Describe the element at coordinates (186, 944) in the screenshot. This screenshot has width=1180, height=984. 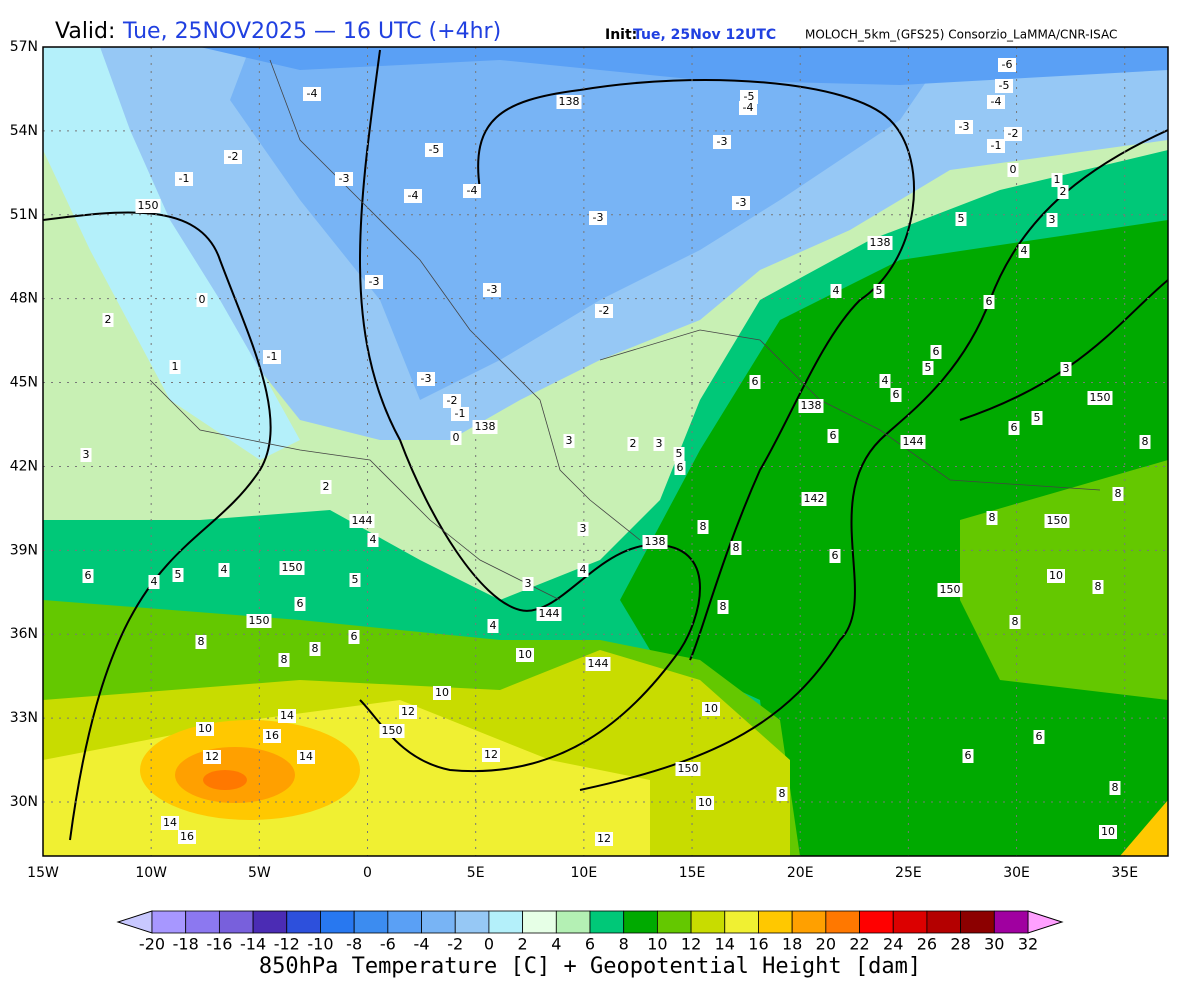
I see `colorbar-tick-label: -18` at that location.